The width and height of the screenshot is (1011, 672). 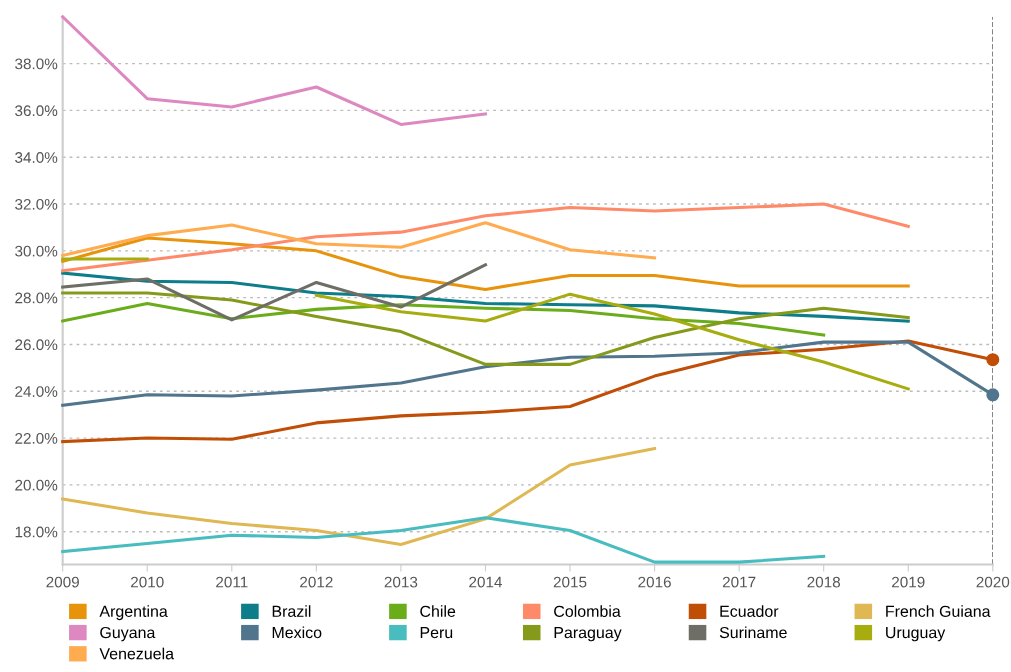 I want to click on y-tick-label: 26.0%, so click(x=36, y=345).